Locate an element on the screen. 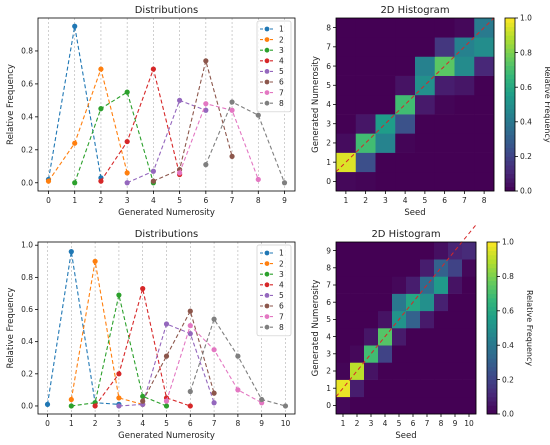 The image size is (550, 445). y-tick-label: 2 is located at coordinates (328, 143).